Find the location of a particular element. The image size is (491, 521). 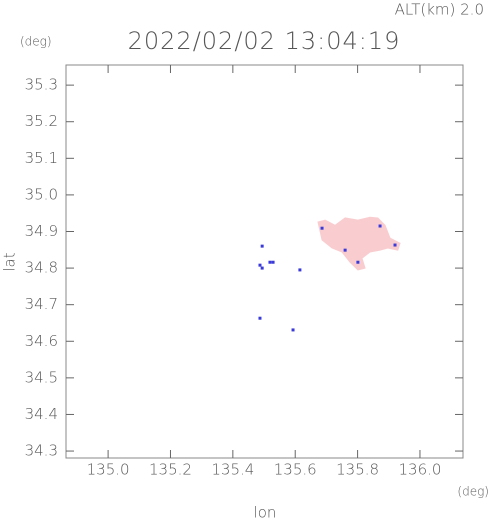

altitude: ALT(km) 2.0 is located at coordinates (439, 10).